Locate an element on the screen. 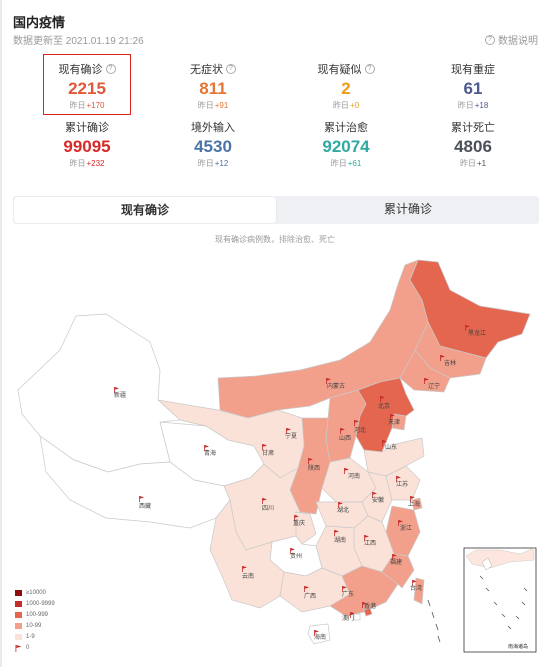  stat-delta-value: +12 is located at coordinates (221, 163).